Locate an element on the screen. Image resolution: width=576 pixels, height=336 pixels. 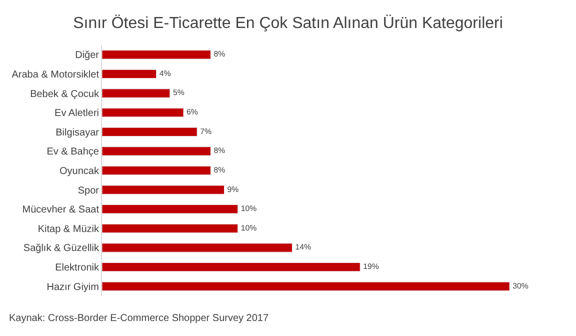
y-tick-label: Sağlık & Güzellik is located at coordinates (61, 248).